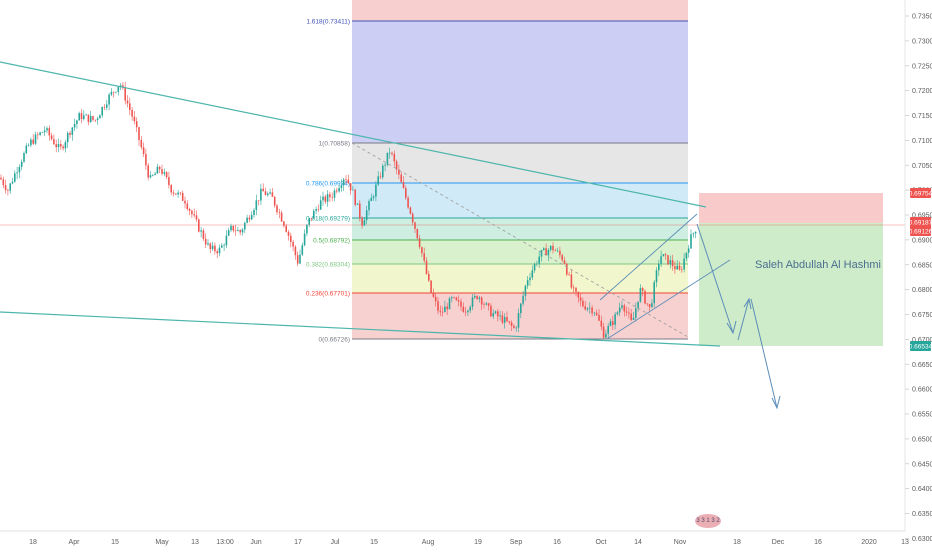 The image size is (932, 555). Describe the element at coordinates (668, 299) in the screenshot. I see `channel-line-lower` at that location.